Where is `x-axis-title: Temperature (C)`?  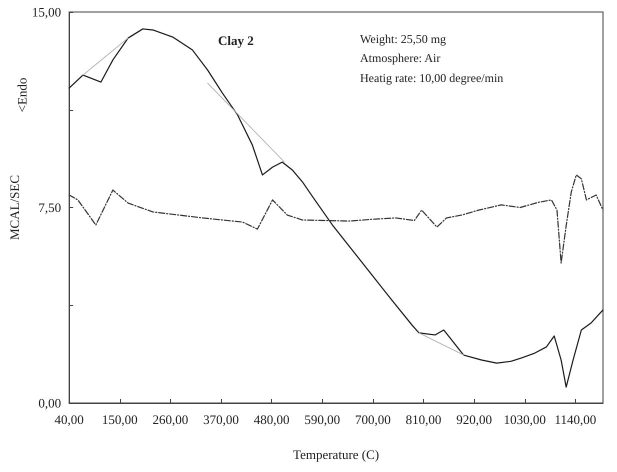 x-axis-title: Temperature (C) is located at coordinates (336, 454).